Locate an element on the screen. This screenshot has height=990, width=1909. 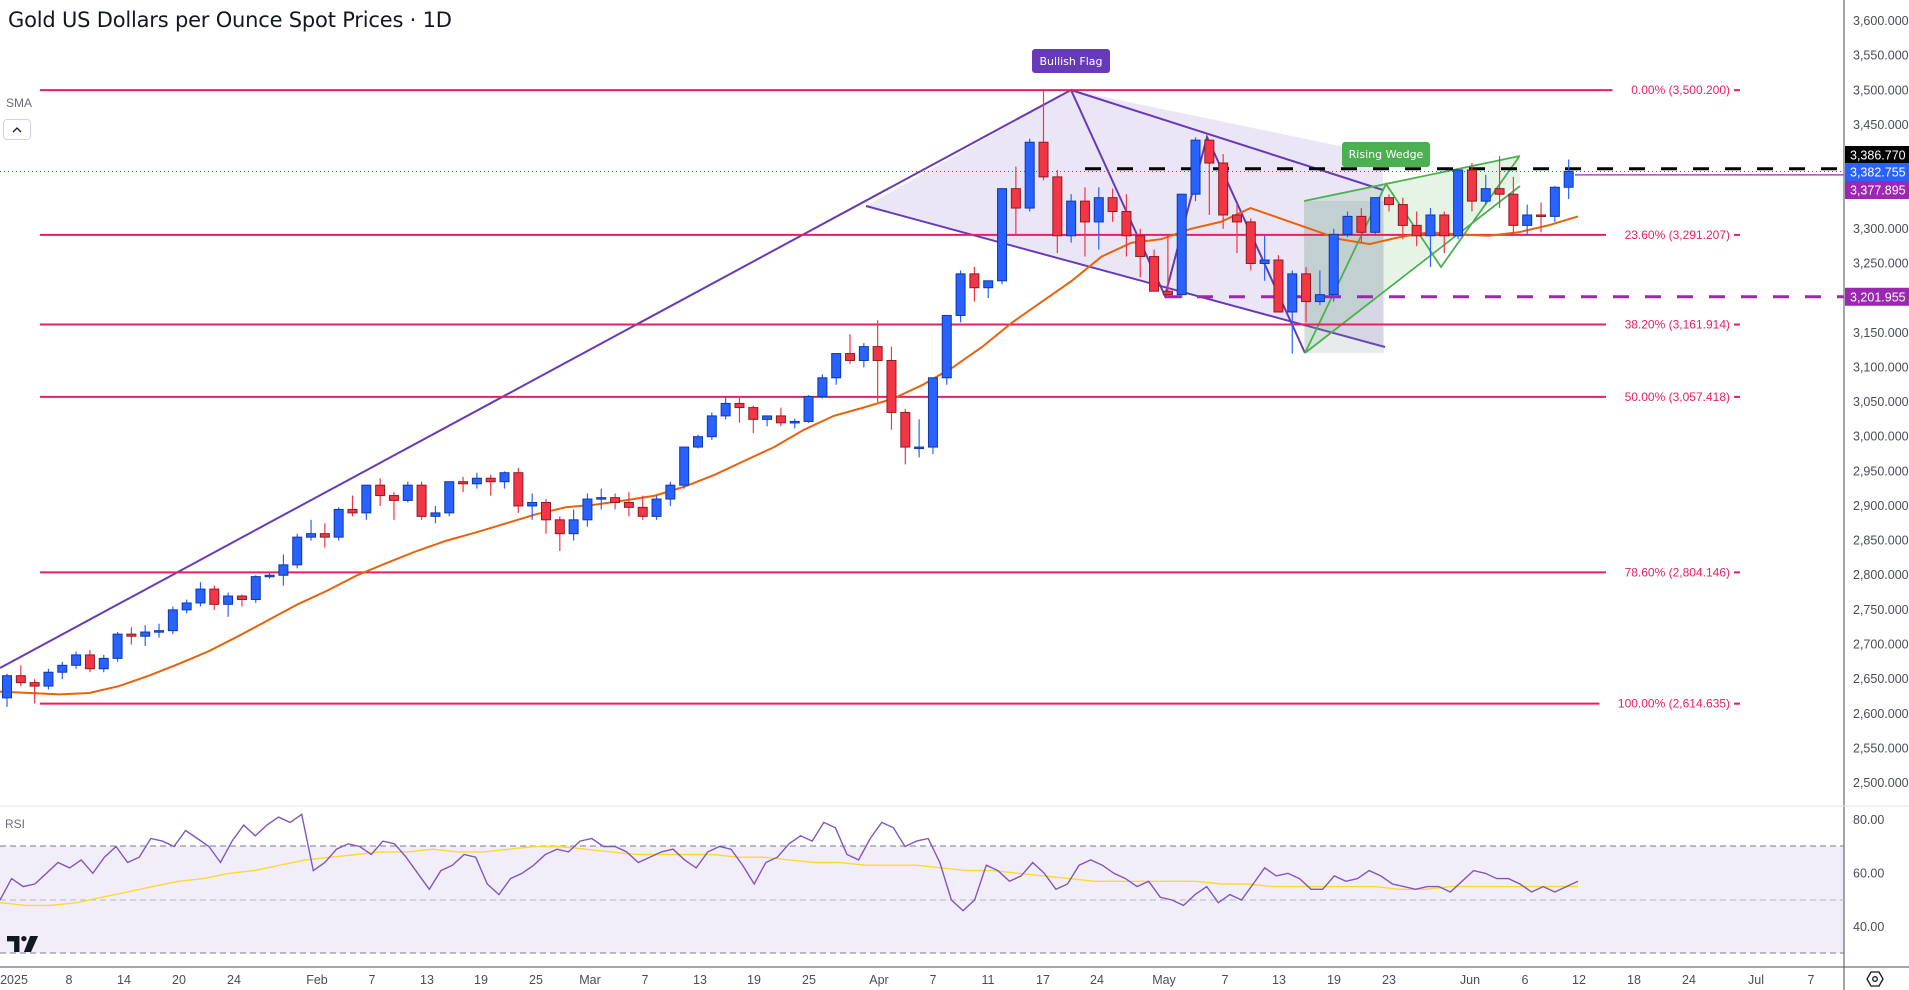
rsi-indicator-label: RSI is located at coordinates (15, 824).